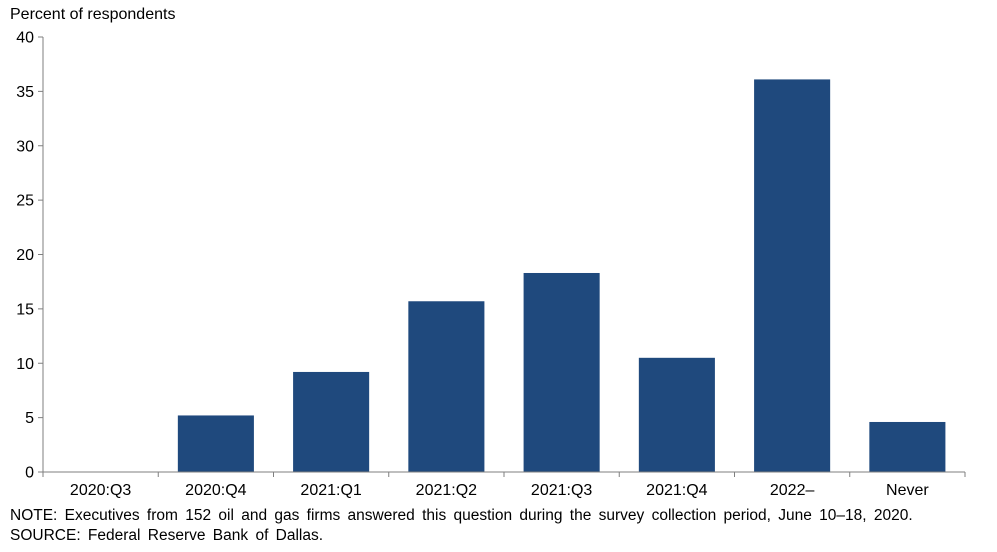 This screenshot has height=552, width=997. What do you see at coordinates (446, 490) in the screenshot?
I see `x-tick-label: 2021:Q2` at bounding box center [446, 490].